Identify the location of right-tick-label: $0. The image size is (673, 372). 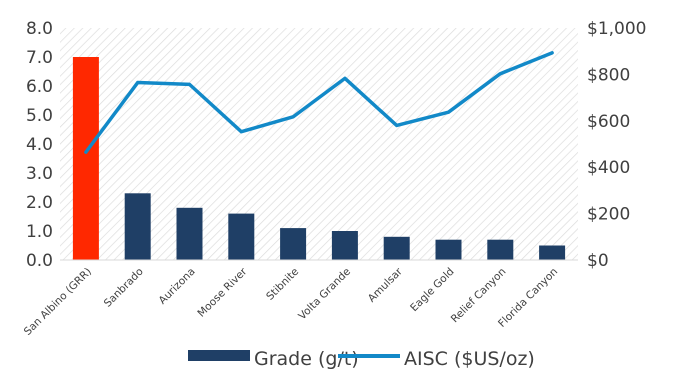
(598, 261).